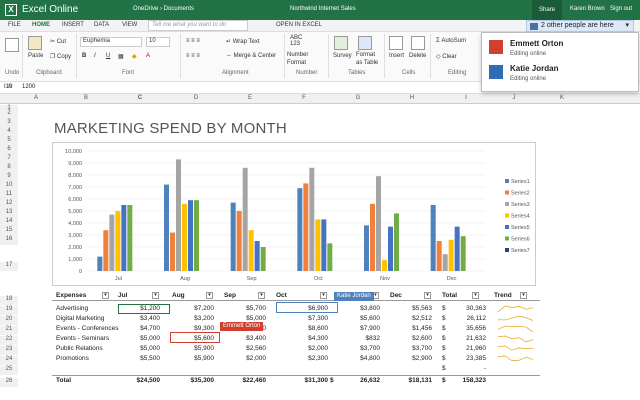 This screenshot has height=400, width=640. What do you see at coordinates (367, 59) in the screenshot?
I see `format-as-table-button: Format as Table` at bounding box center [367, 59].